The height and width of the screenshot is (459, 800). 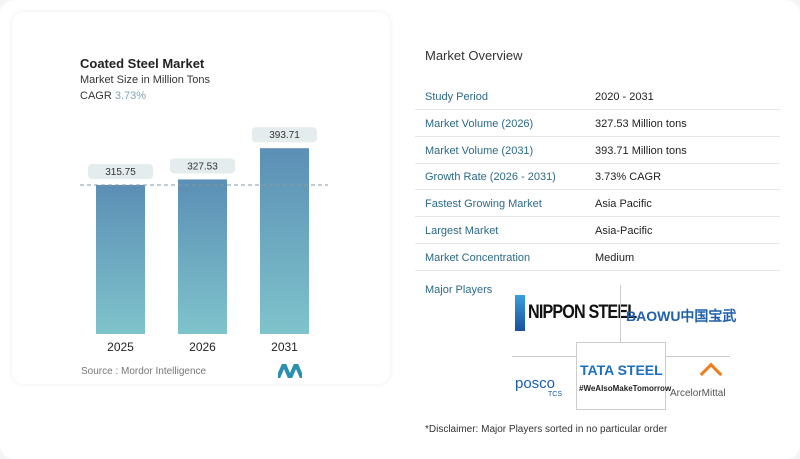 What do you see at coordinates (478, 257) in the screenshot?
I see `overview-key: Market Concentration` at bounding box center [478, 257].